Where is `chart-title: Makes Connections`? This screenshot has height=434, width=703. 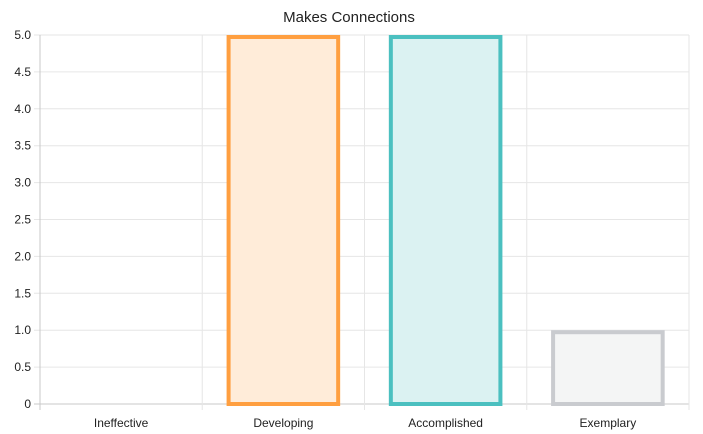
chart-title: Makes Connections is located at coordinates (349, 17).